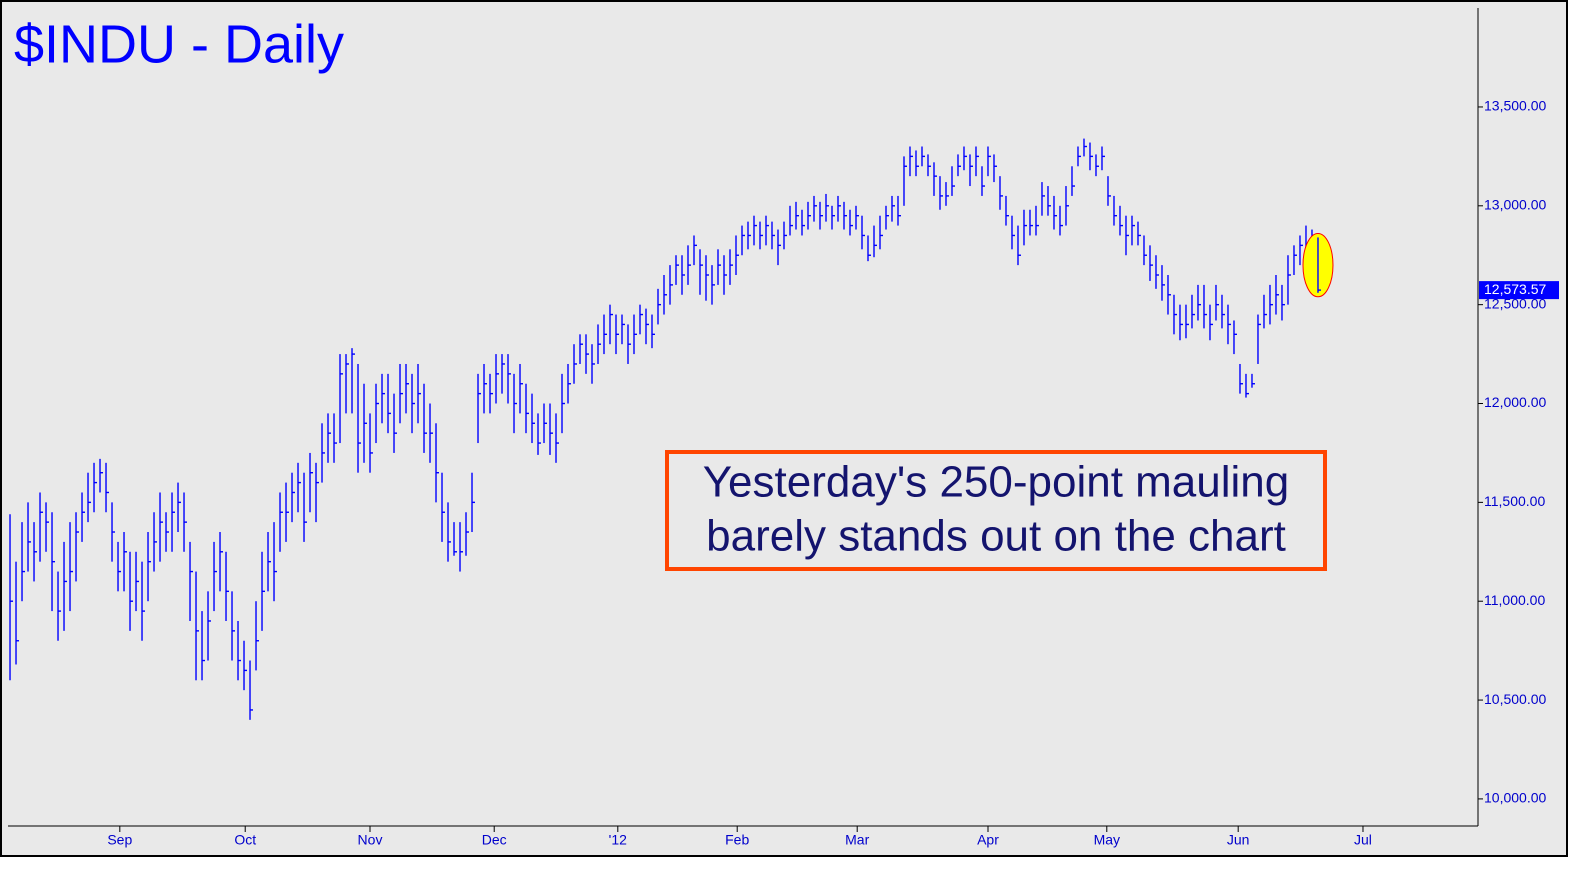  I want to click on x-tick-label: Jul, so click(1363, 840).